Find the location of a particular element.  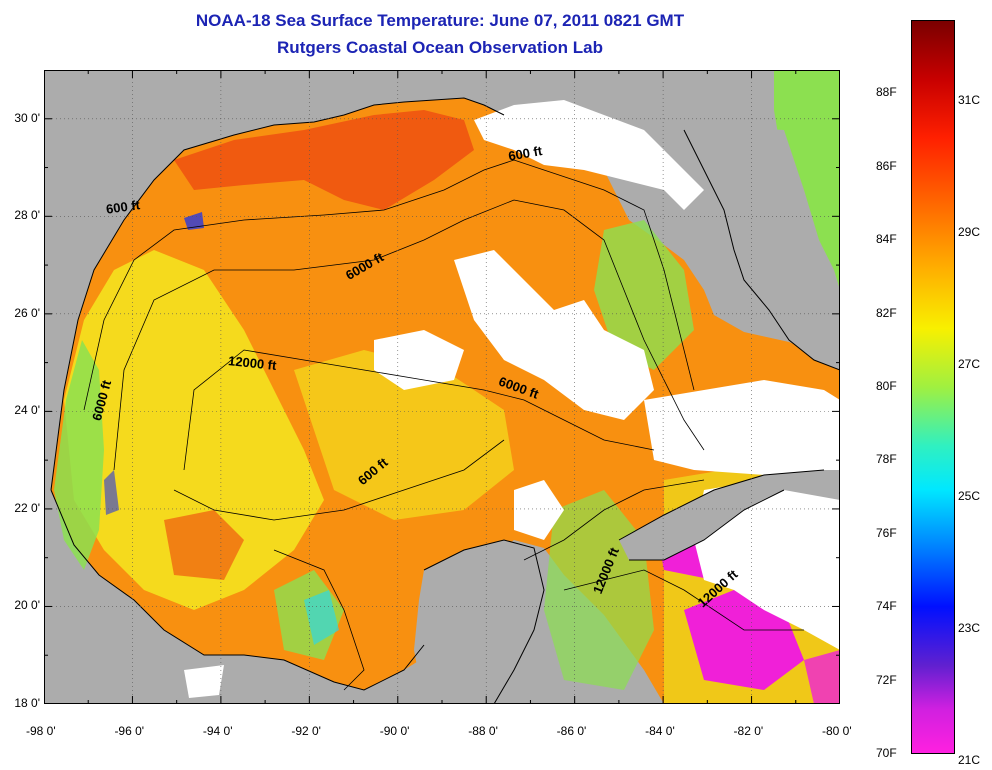

celsius-label: 23C is located at coordinates (969, 628).